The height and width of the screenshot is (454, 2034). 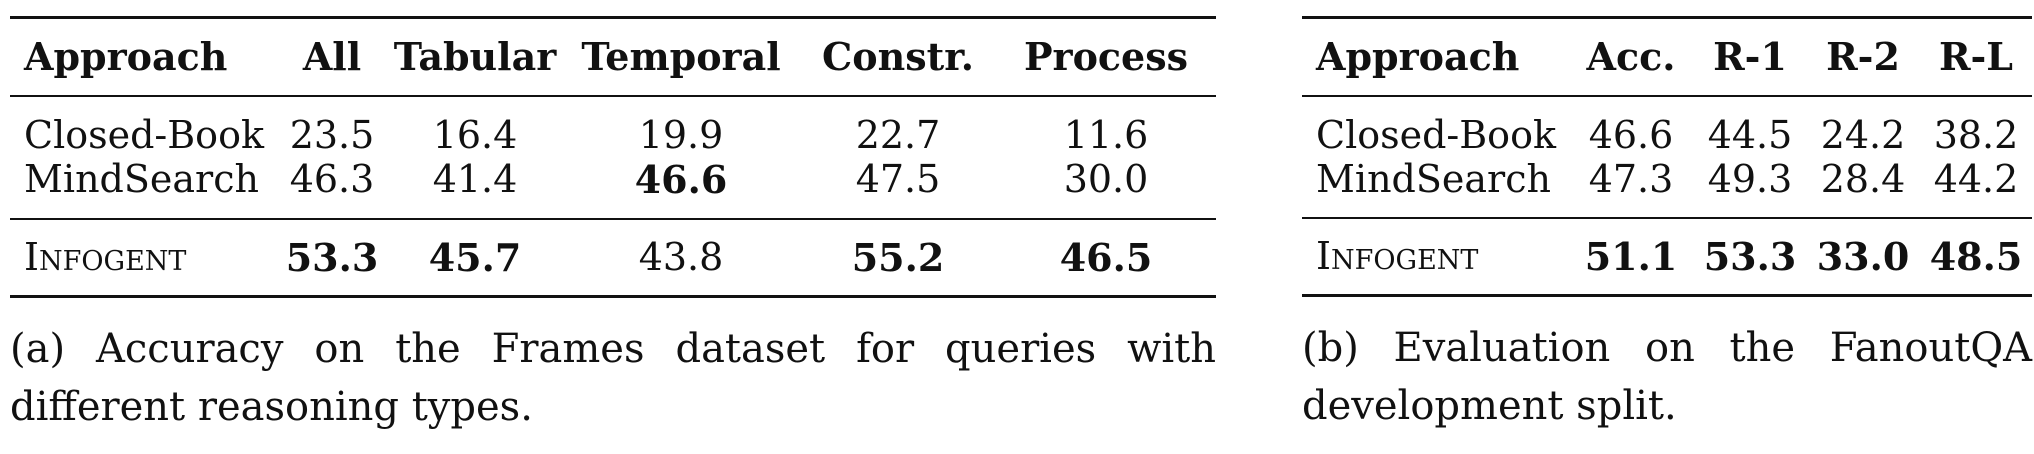 I want to click on table-cell: 23.5, so click(x=332, y=134).